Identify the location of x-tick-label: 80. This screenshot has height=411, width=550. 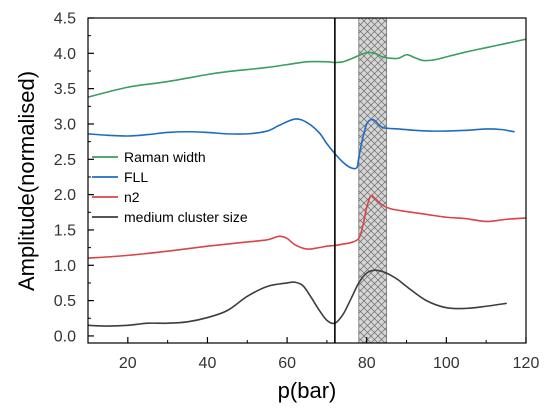
(367, 363).